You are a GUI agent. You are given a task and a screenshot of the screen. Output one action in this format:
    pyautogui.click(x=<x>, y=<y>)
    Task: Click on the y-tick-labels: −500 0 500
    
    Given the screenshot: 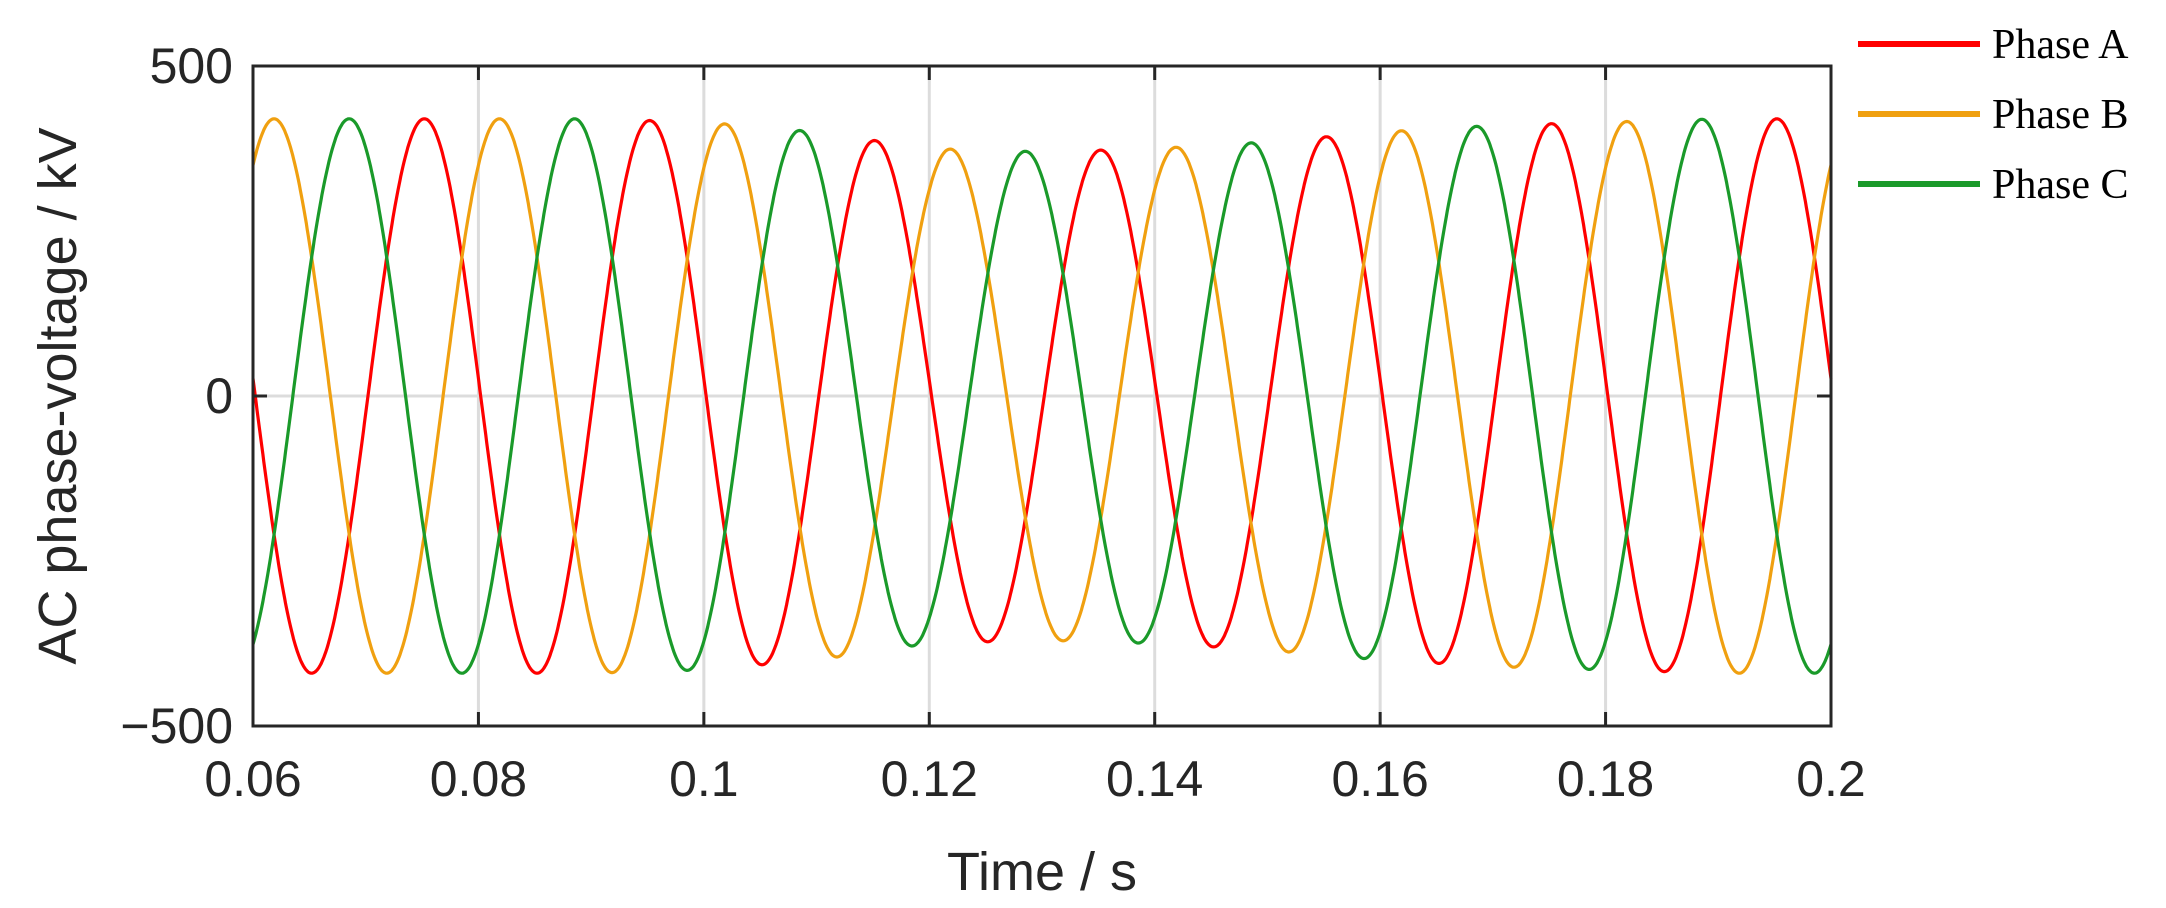 What is the action you would take?
    pyautogui.click(x=176, y=396)
    